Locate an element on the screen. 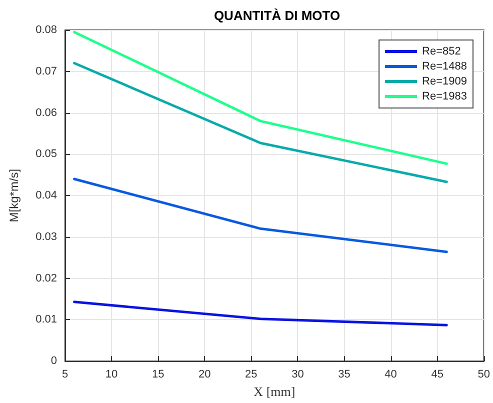  y-tick-label: 0.03 is located at coordinates (46, 236).